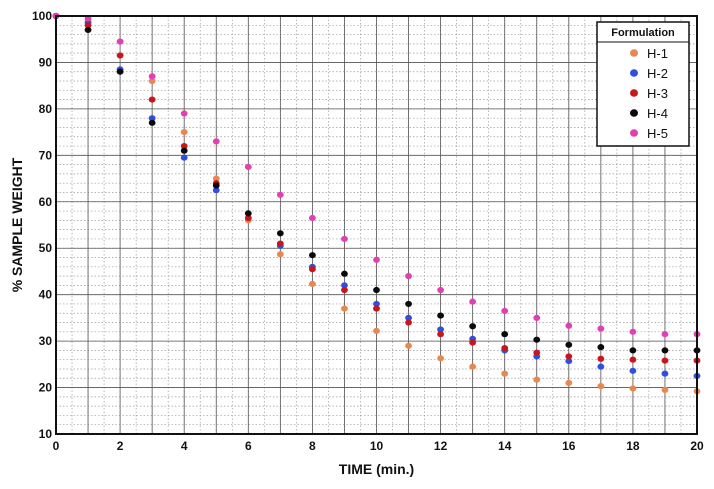 This screenshot has width=714, height=489. What do you see at coordinates (657, 133) in the screenshot?
I see `legend-label-h-5: H-5` at bounding box center [657, 133].